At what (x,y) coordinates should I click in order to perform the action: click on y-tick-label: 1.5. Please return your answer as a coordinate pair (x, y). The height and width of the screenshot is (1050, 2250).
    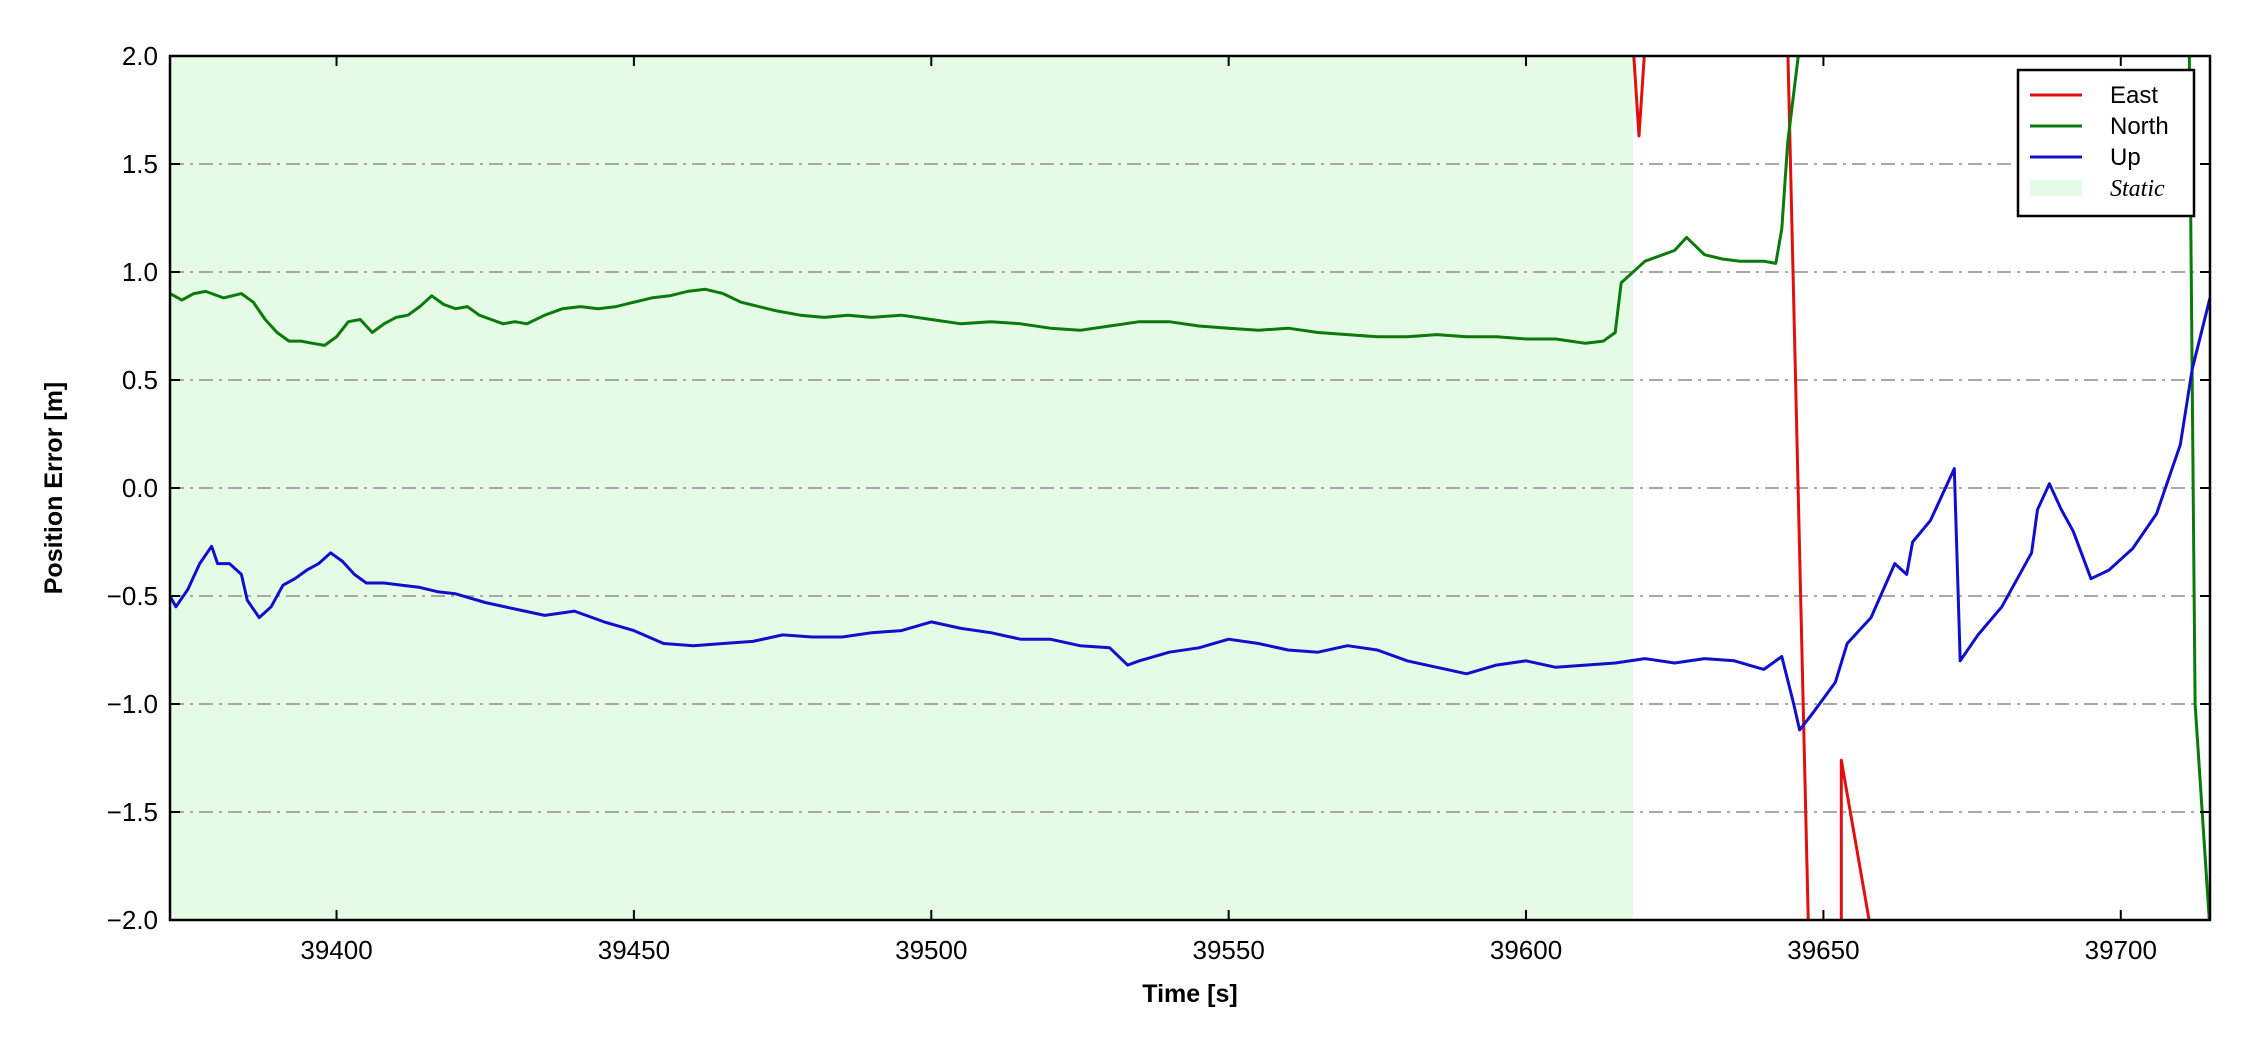
    Looking at the image, I should click on (140, 164).